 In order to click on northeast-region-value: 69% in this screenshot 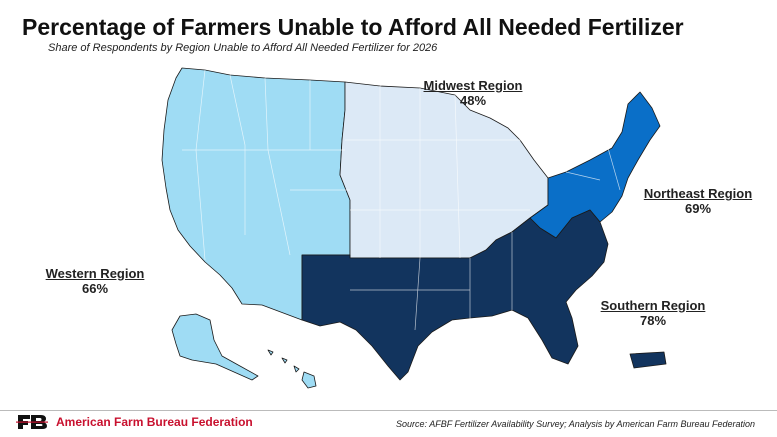, I will do `click(698, 208)`.